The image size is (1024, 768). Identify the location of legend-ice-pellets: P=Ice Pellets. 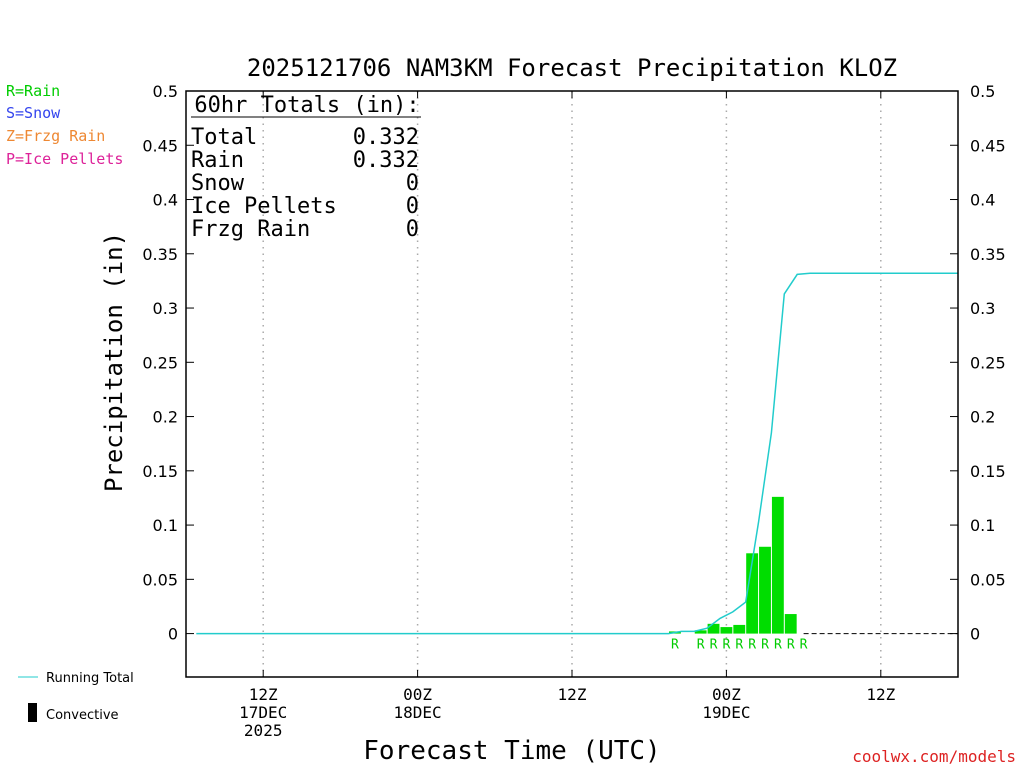
(65, 159).